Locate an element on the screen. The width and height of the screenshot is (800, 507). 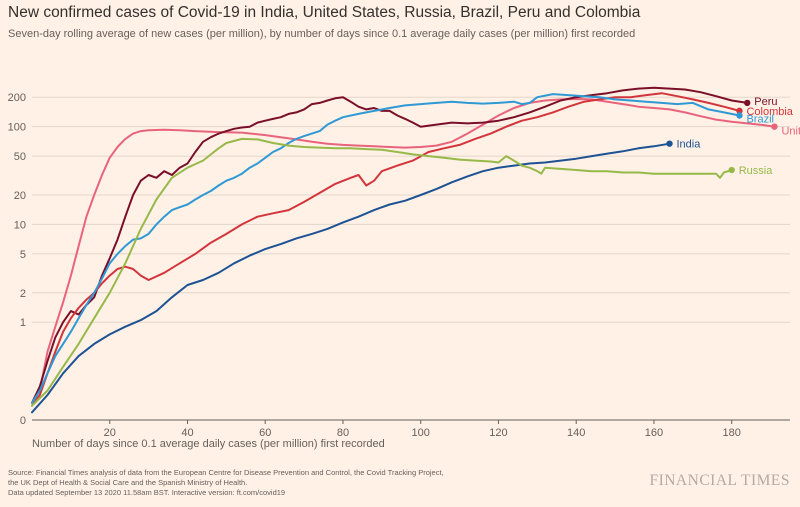
y-axis-ticks: 0 1 2 5 10 20 50 100 200 is located at coordinates (17, 259).